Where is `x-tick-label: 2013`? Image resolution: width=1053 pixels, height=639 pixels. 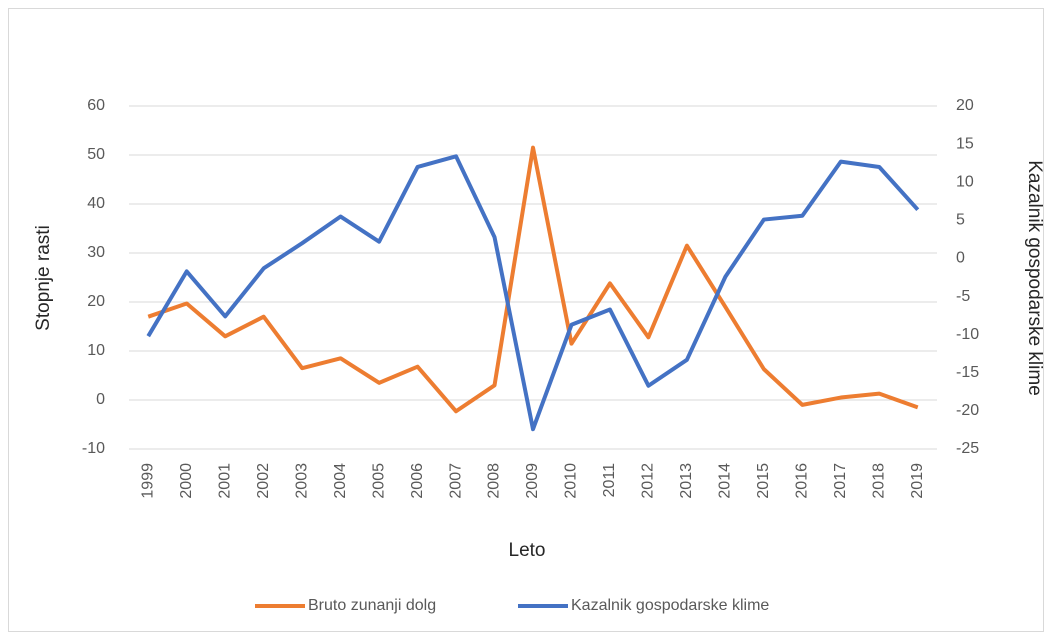 x-tick-label: 2013 is located at coordinates (686, 481).